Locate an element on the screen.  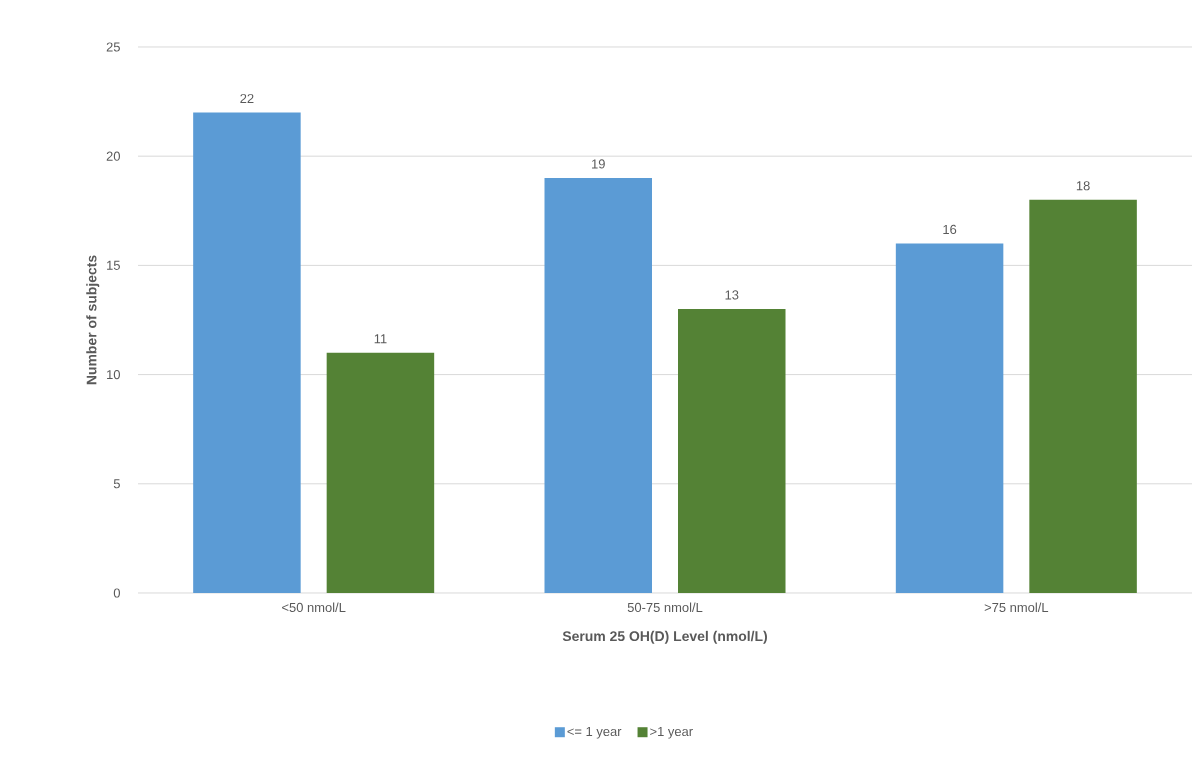
data-label: 13 is located at coordinates (732, 295).